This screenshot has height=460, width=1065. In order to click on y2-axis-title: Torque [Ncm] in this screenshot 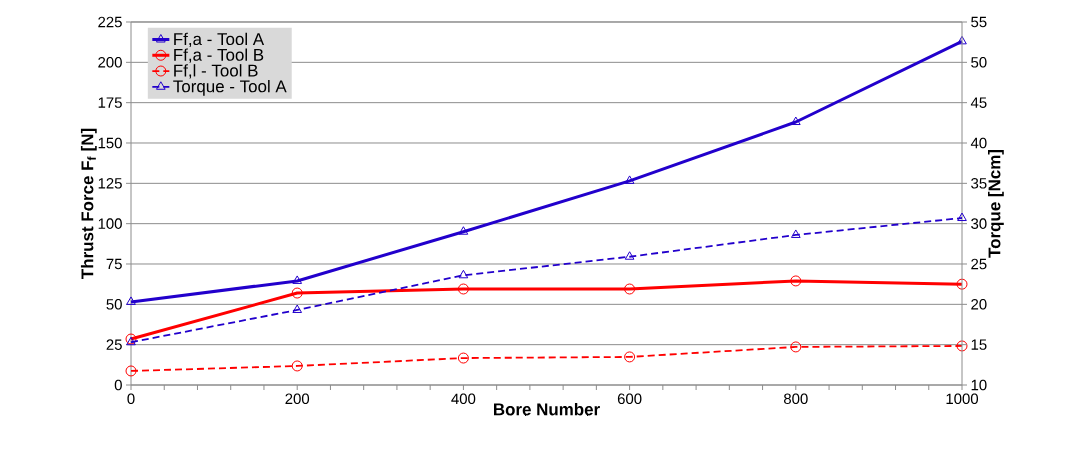, I will do `click(996, 204)`.